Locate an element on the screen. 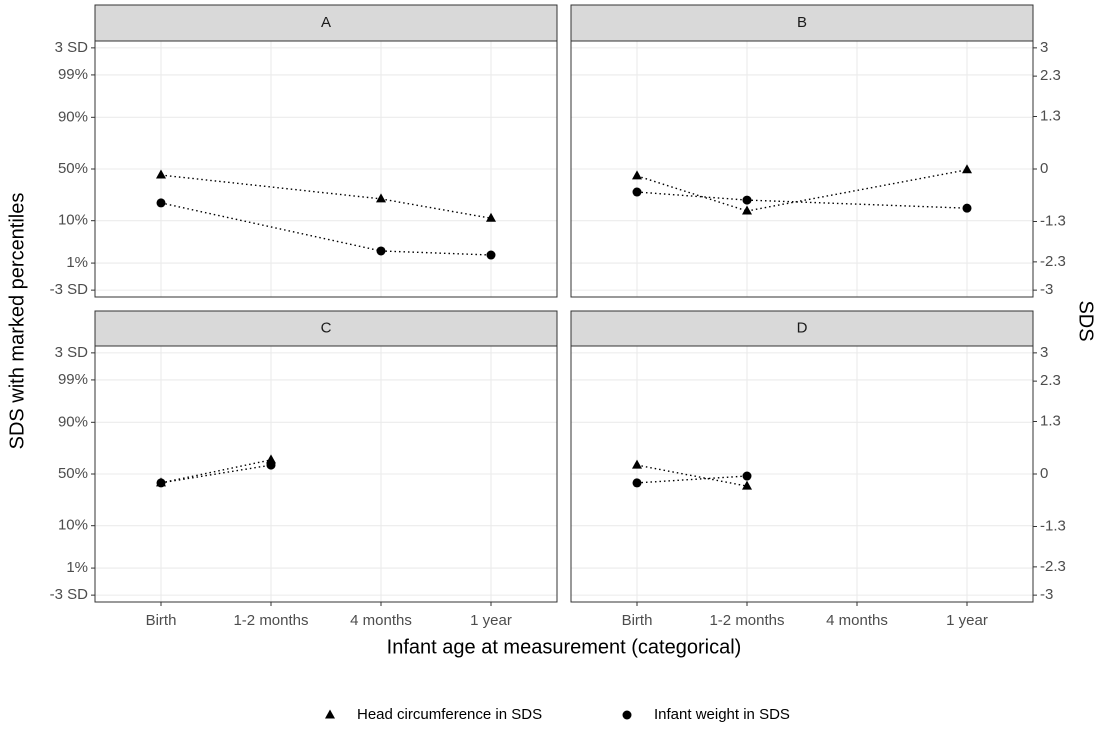 This screenshot has height=729, width=1101. strip-label: A is located at coordinates (326, 22).